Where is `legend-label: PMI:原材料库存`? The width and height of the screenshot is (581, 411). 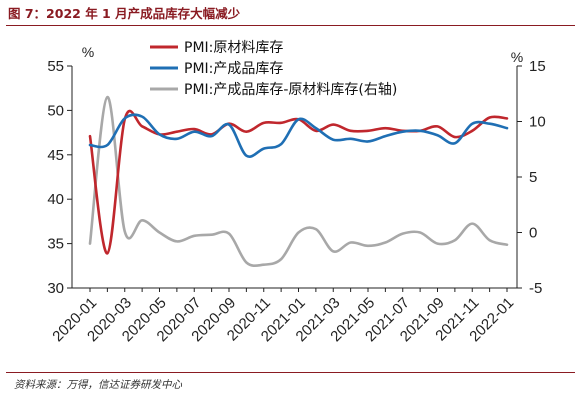
legend-label: PMI:原材料库存 is located at coordinates (233, 48).